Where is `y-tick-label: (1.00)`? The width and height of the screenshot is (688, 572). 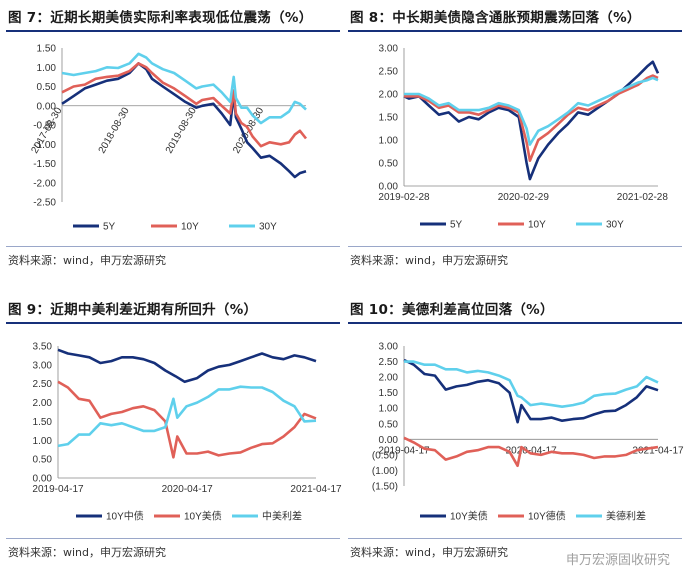 y-tick-label: (1.00) is located at coordinates (385, 471).